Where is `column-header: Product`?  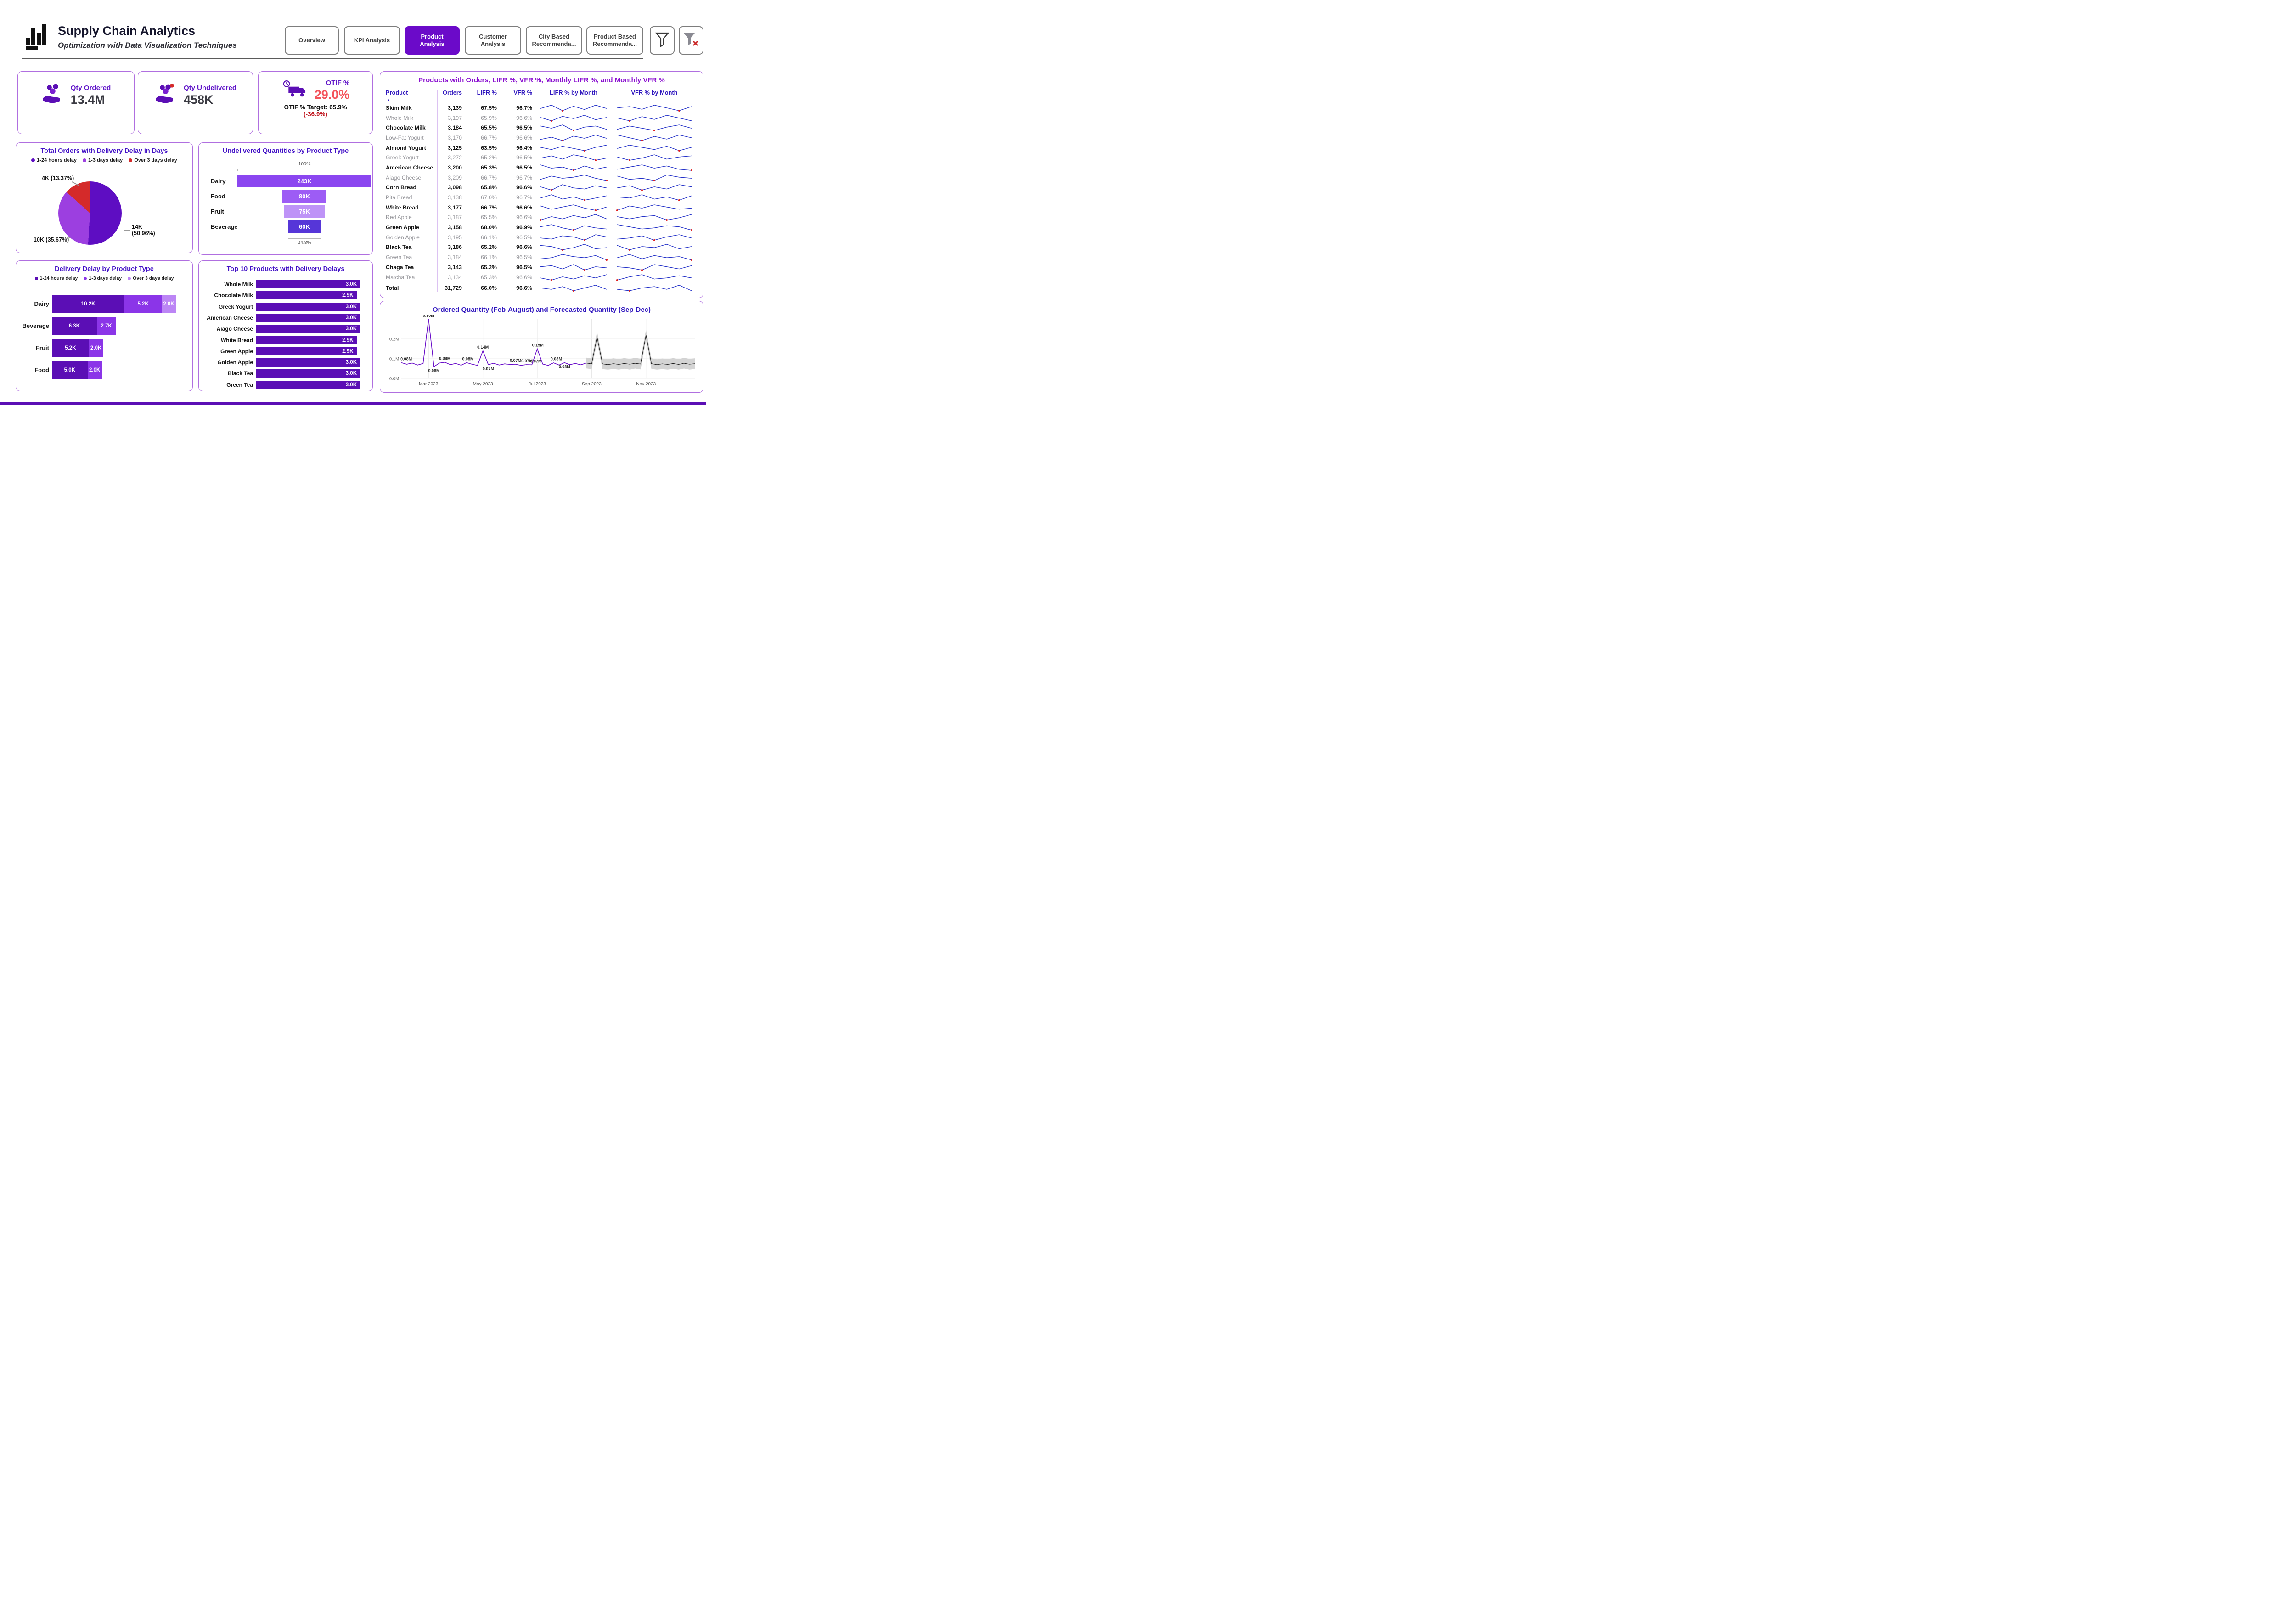
column-header: Product is located at coordinates (397, 92).